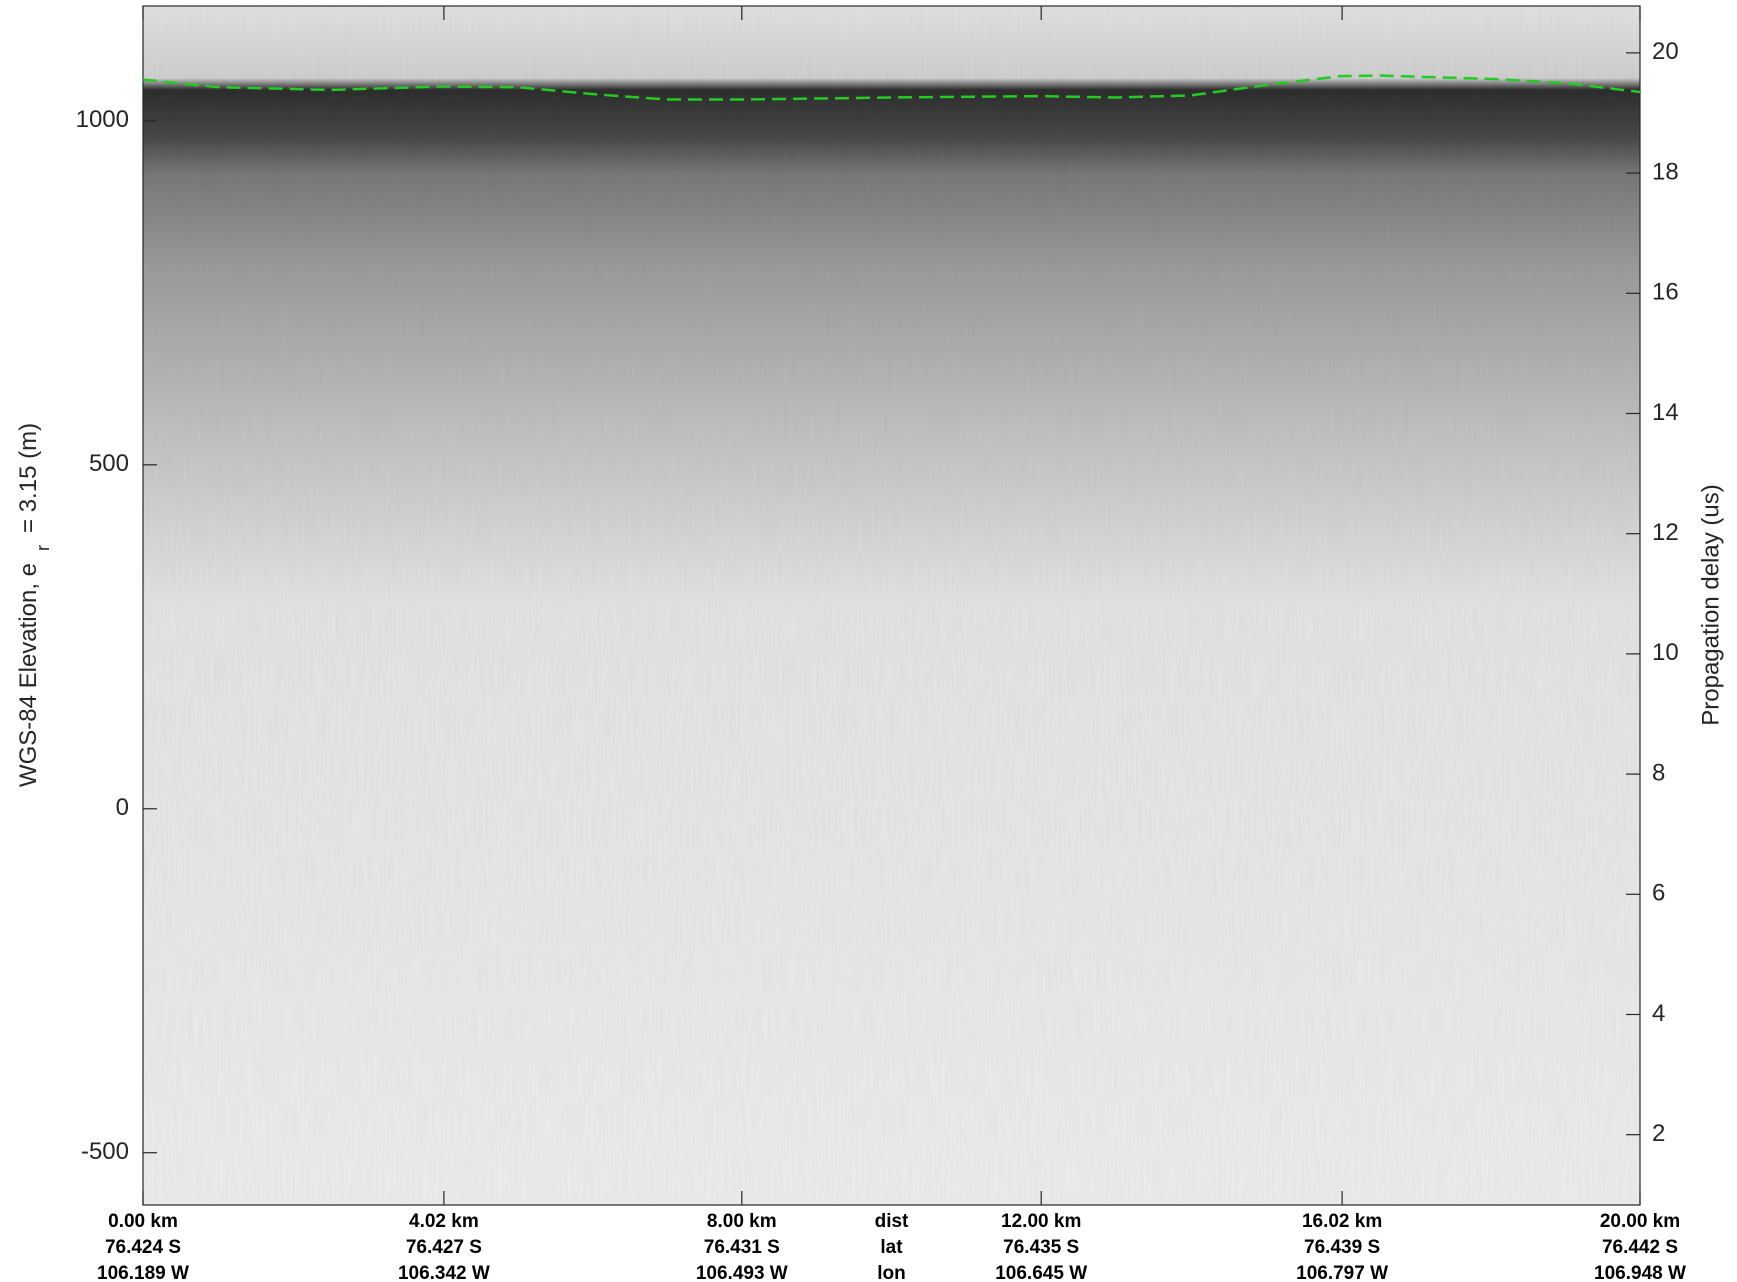 This screenshot has width=1737, height=1282. I want to click on y-axis-label-part: WGS-84 Elevation, e, so click(28, 675).